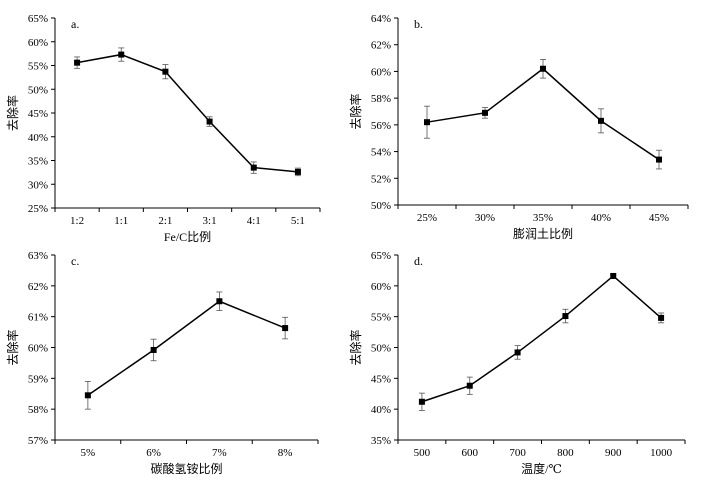  What do you see at coordinates (88, 453) in the screenshot?
I see `x-tick-label: 5%` at bounding box center [88, 453].